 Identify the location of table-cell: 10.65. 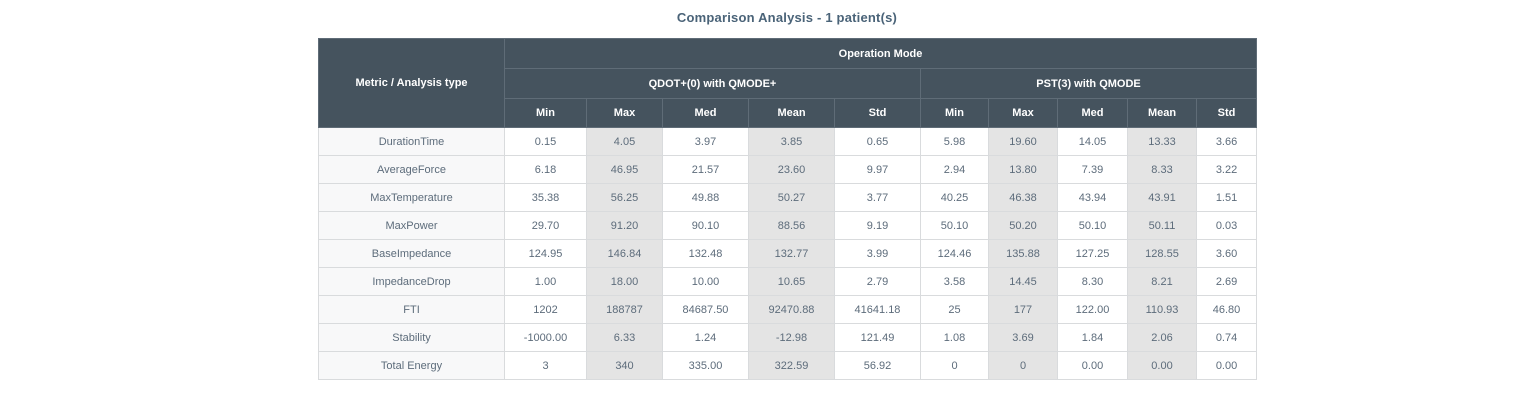
(791, 281).